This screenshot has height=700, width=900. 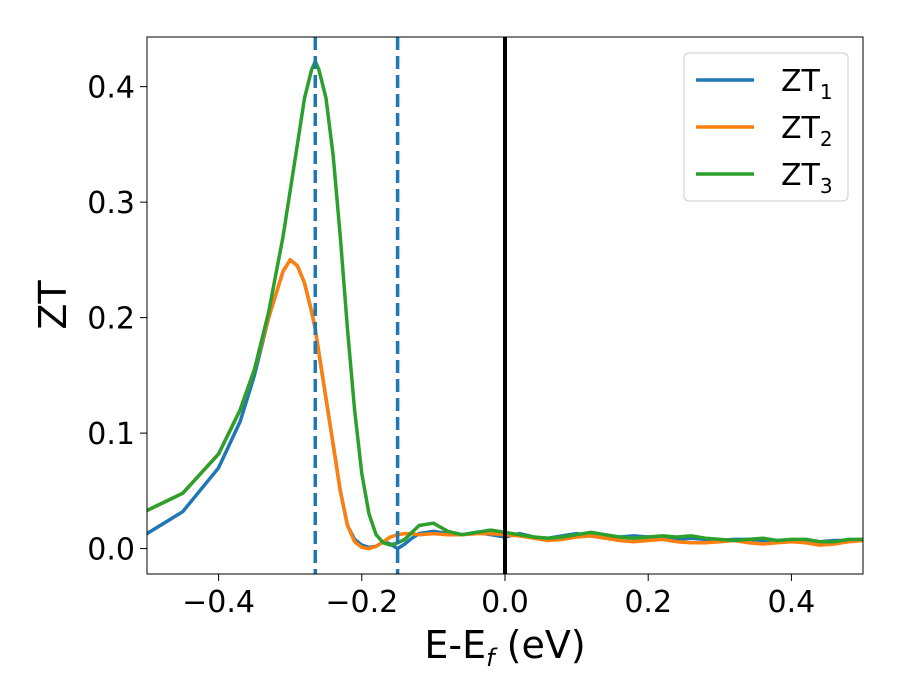 What do you see at coordinates (111, 88) in the screenshot?
I see `y-tick-label: 0.4` at bounding box center [111, 88].